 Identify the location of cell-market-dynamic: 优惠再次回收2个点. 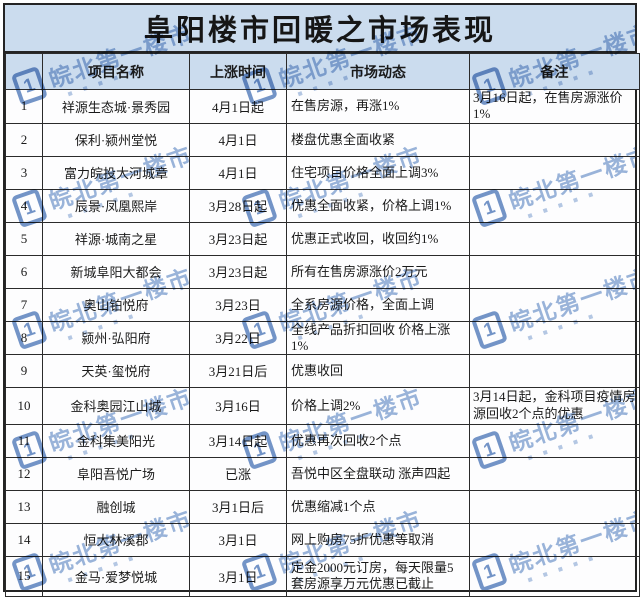
(378, 440).